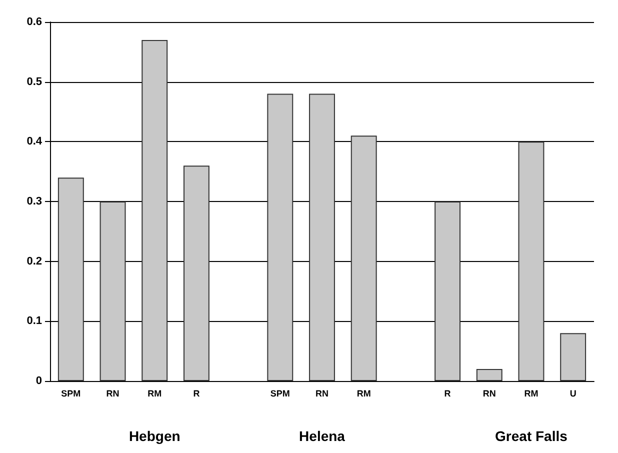  Describe the element at coordinates (322, 436) in the screenshot. I see `text: Helena` at that location.